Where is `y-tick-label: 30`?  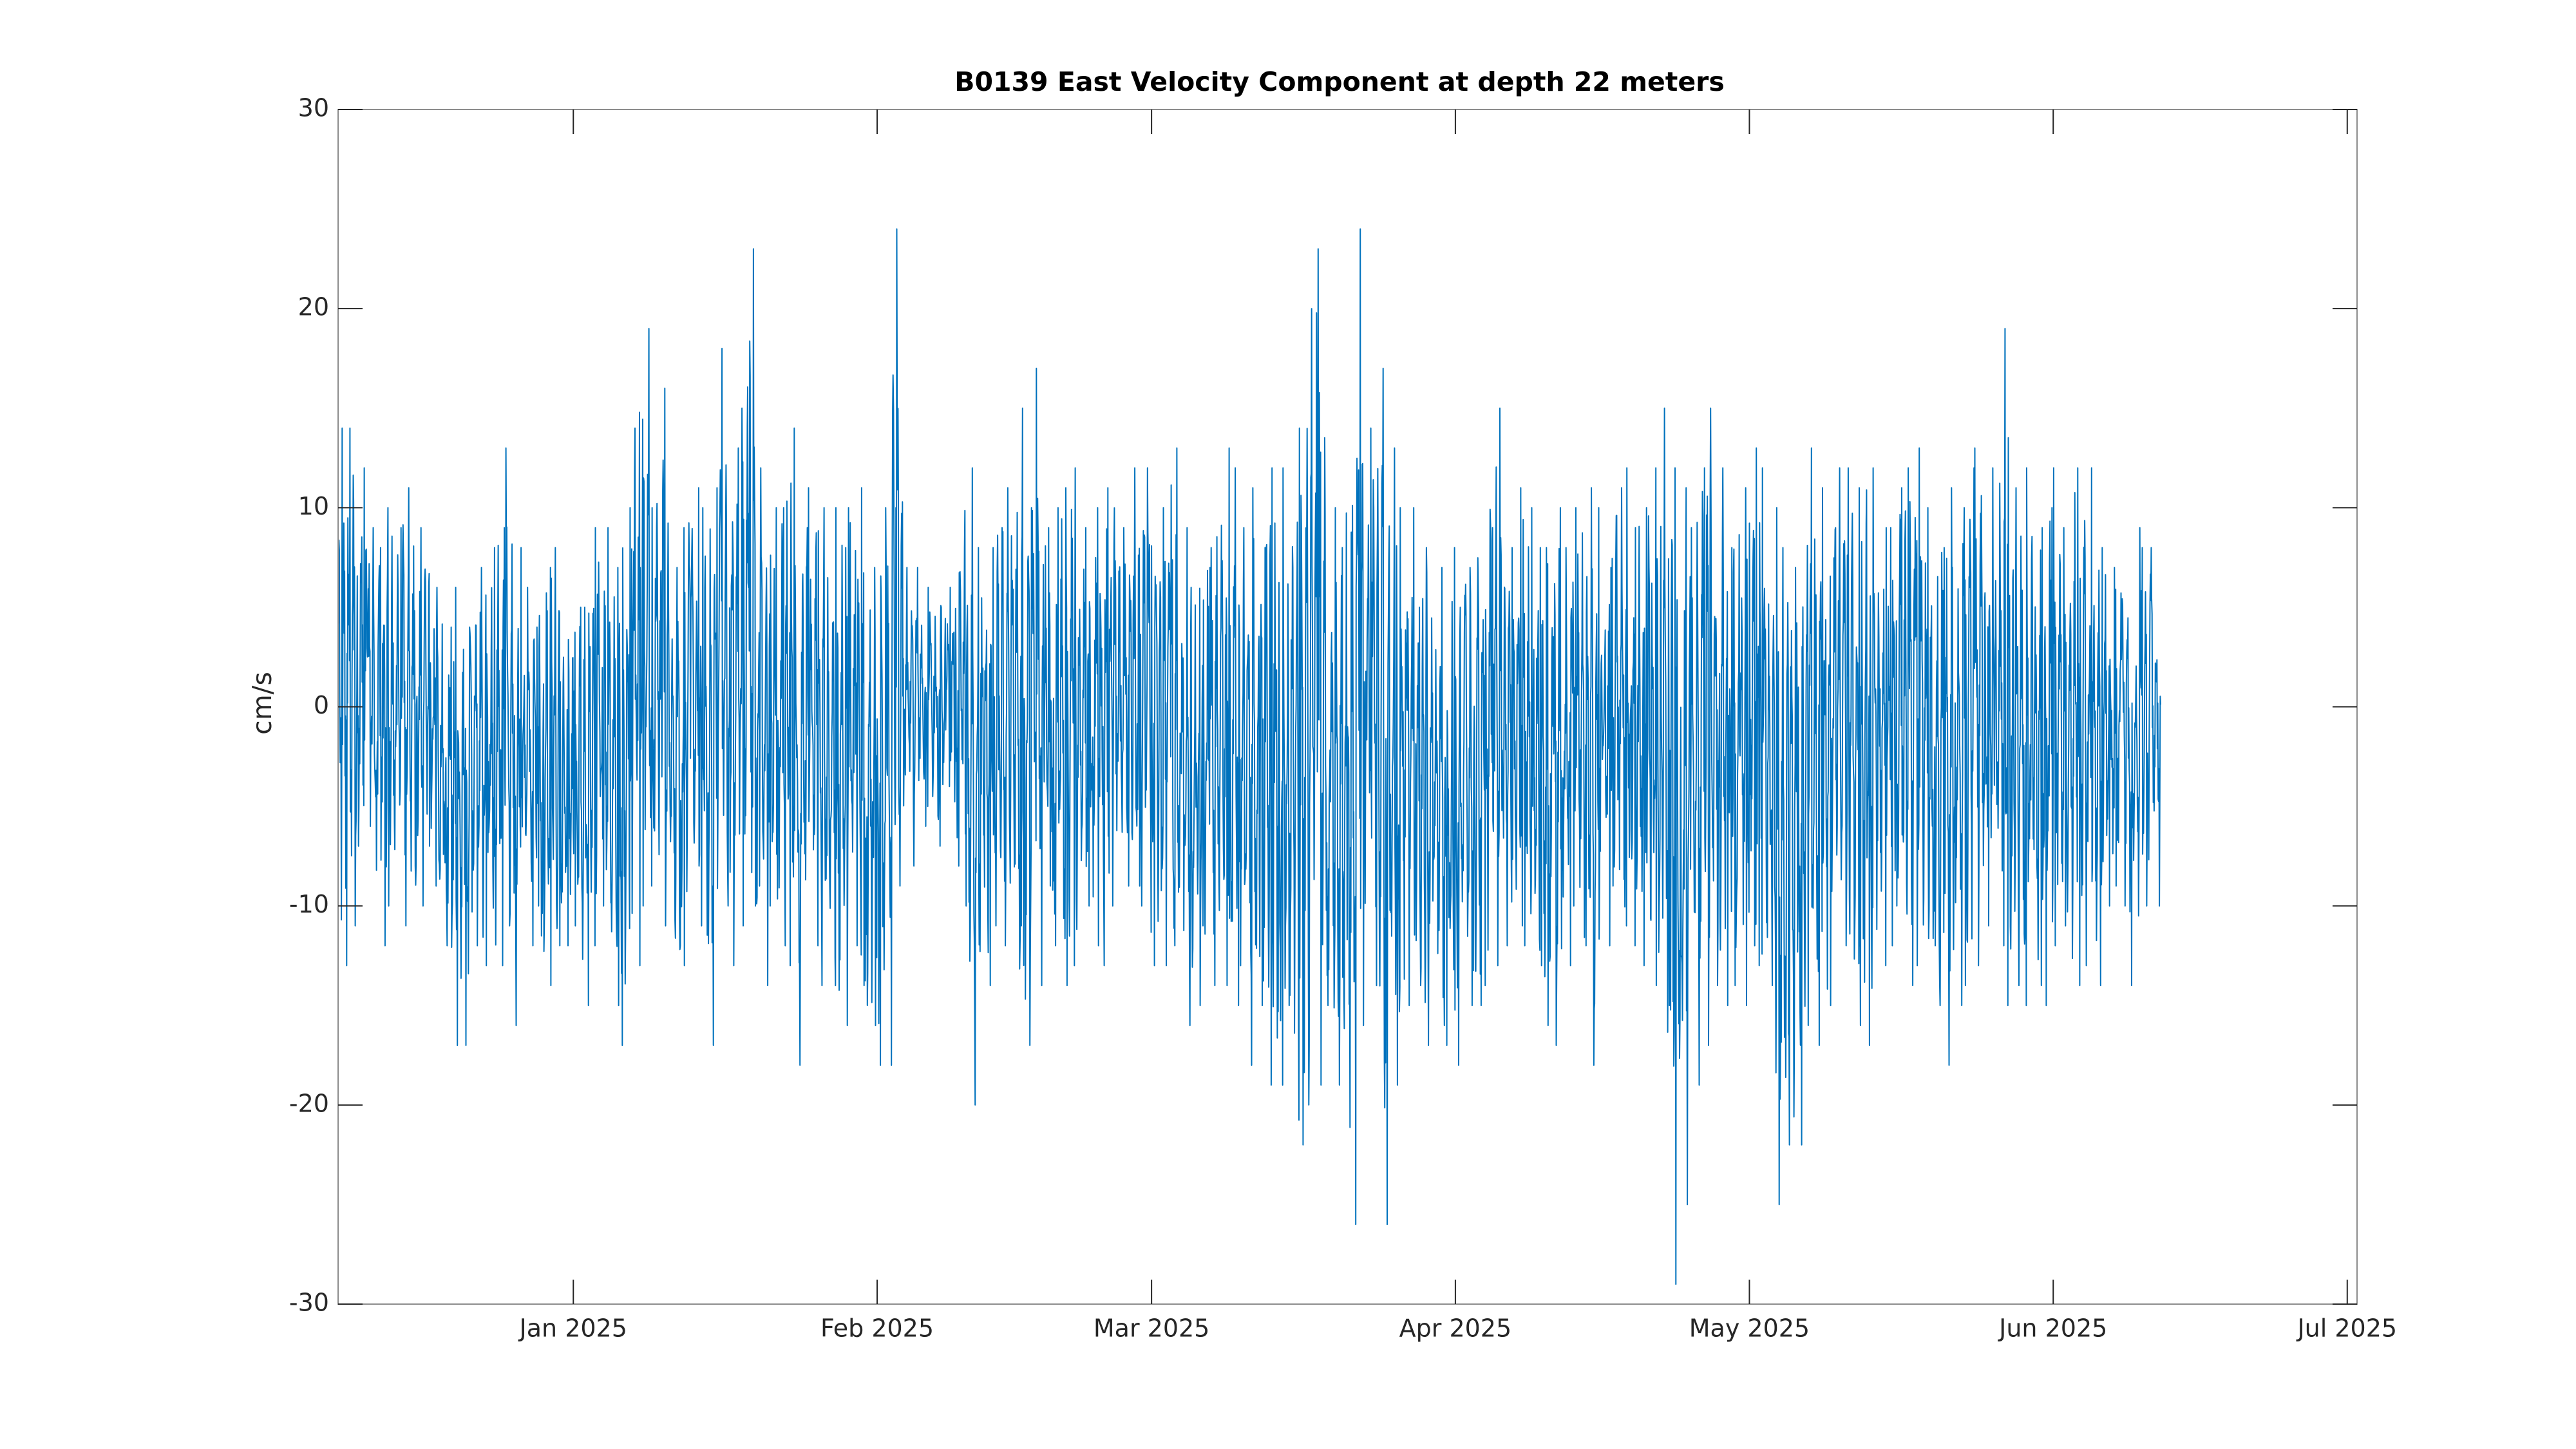 y-tick-label: 30 is located at coordinates (313, 108).